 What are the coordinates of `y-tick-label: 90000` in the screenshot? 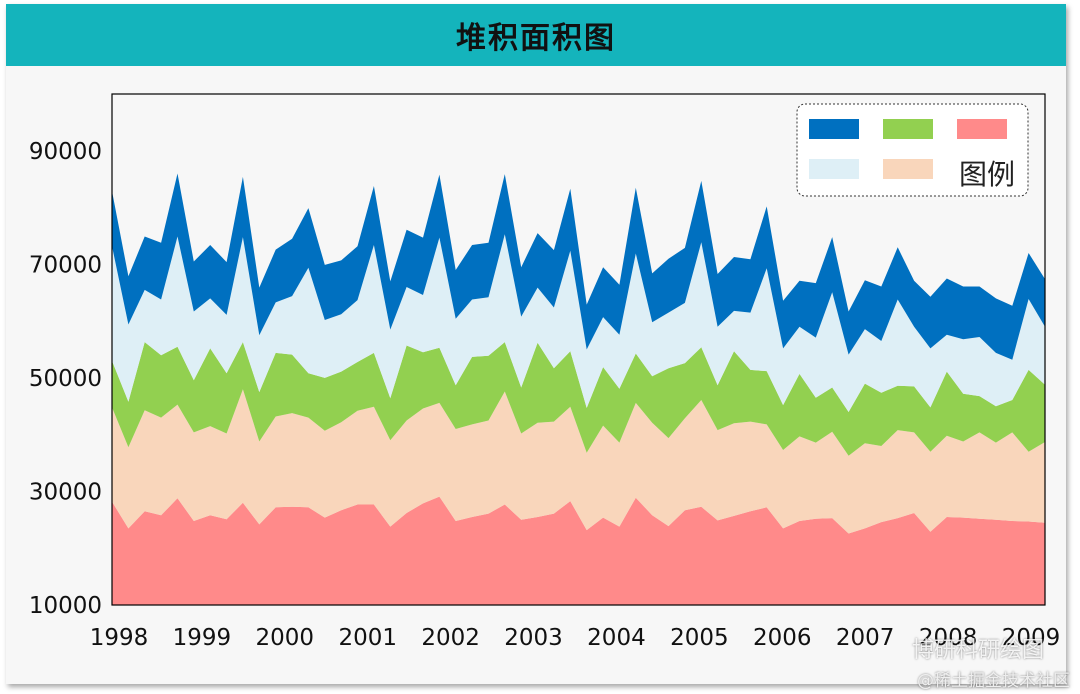 It's located at (65, 152).